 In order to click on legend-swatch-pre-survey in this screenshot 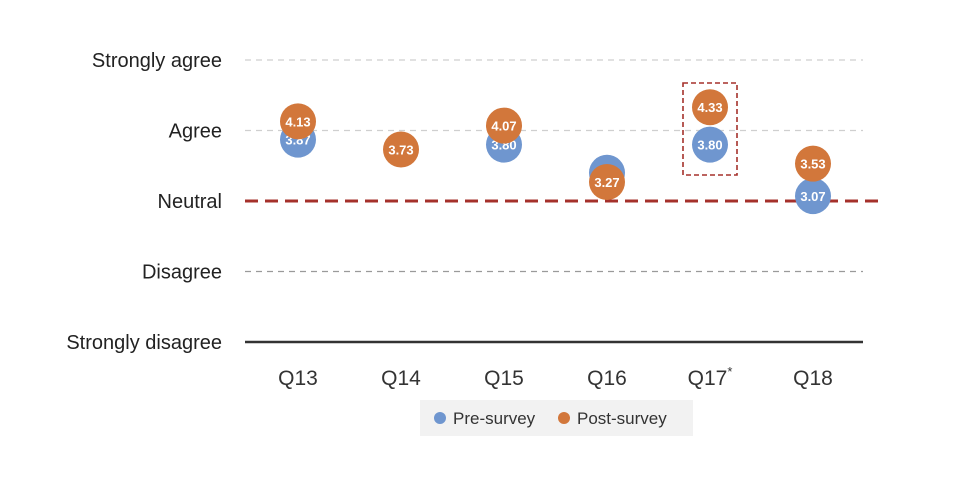, I will do `click(440, 418)`.